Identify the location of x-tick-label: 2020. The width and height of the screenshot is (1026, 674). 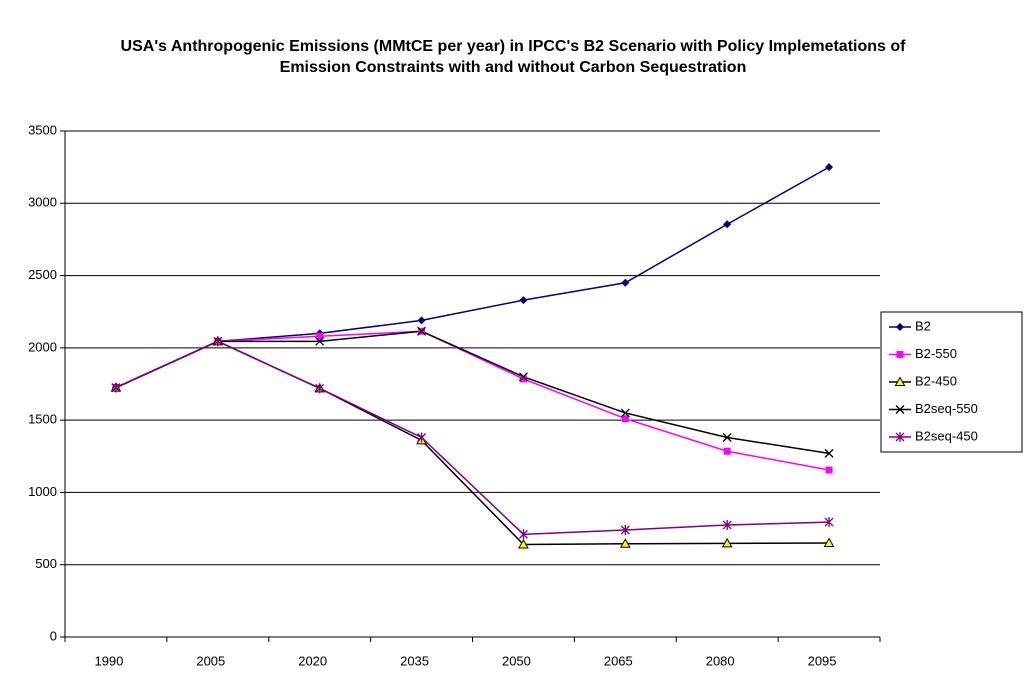
(312, 660).